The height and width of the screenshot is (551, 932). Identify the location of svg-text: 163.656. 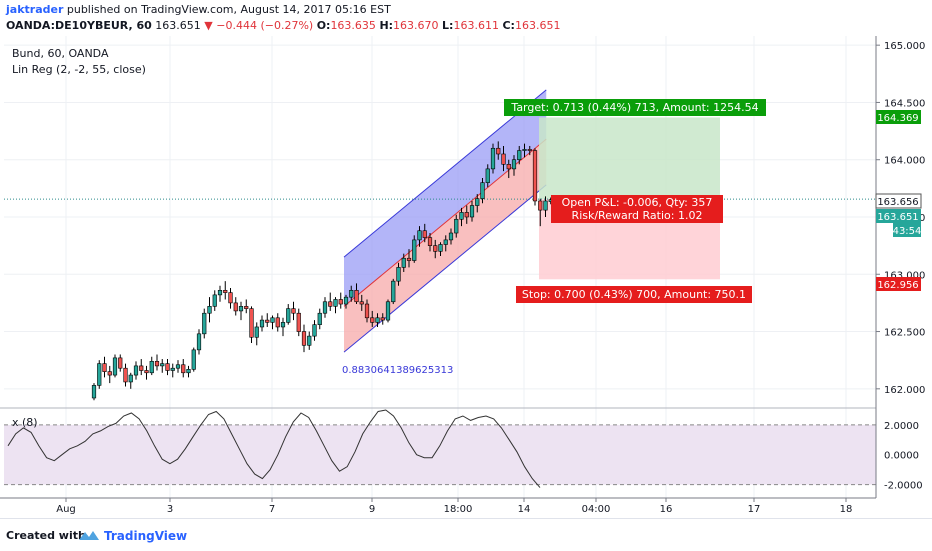
(897, 202).